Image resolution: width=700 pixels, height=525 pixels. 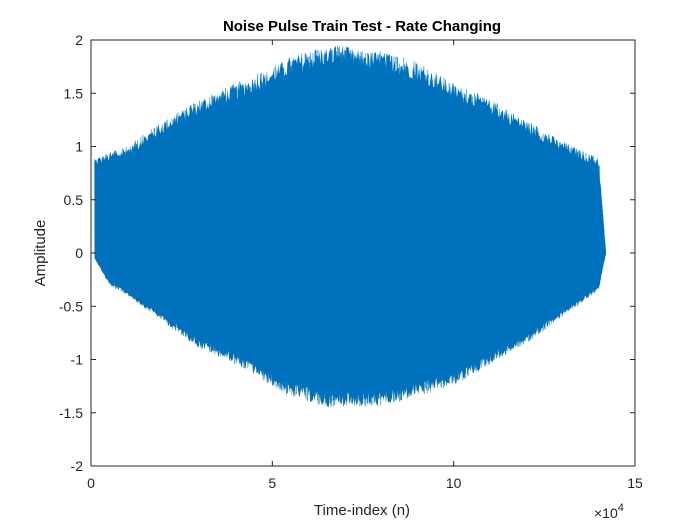 What do you see at coordinates (40, 253) in the screenshot?
I see `y-axis-label: Amplitude` at bounding box center [40, 253].